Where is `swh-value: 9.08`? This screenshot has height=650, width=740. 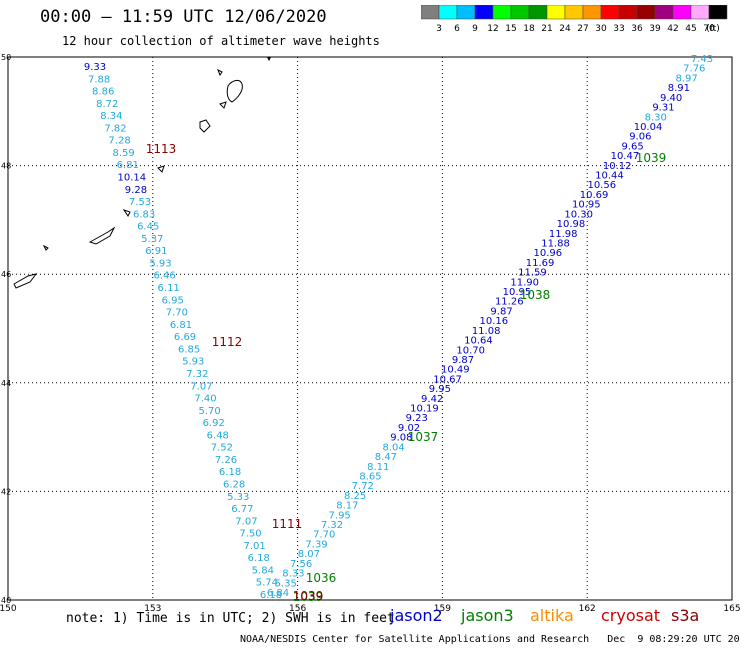 swh-value: 9.08 is located at coordinates (401, 438).